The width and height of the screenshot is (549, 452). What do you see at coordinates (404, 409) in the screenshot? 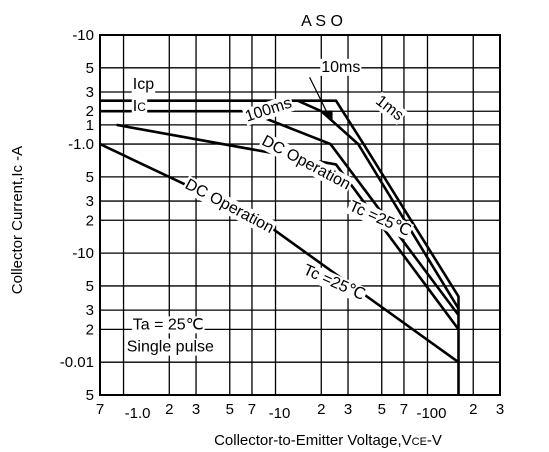
I see `x-tick-label-10: 7` at bounding box center [404, 409].